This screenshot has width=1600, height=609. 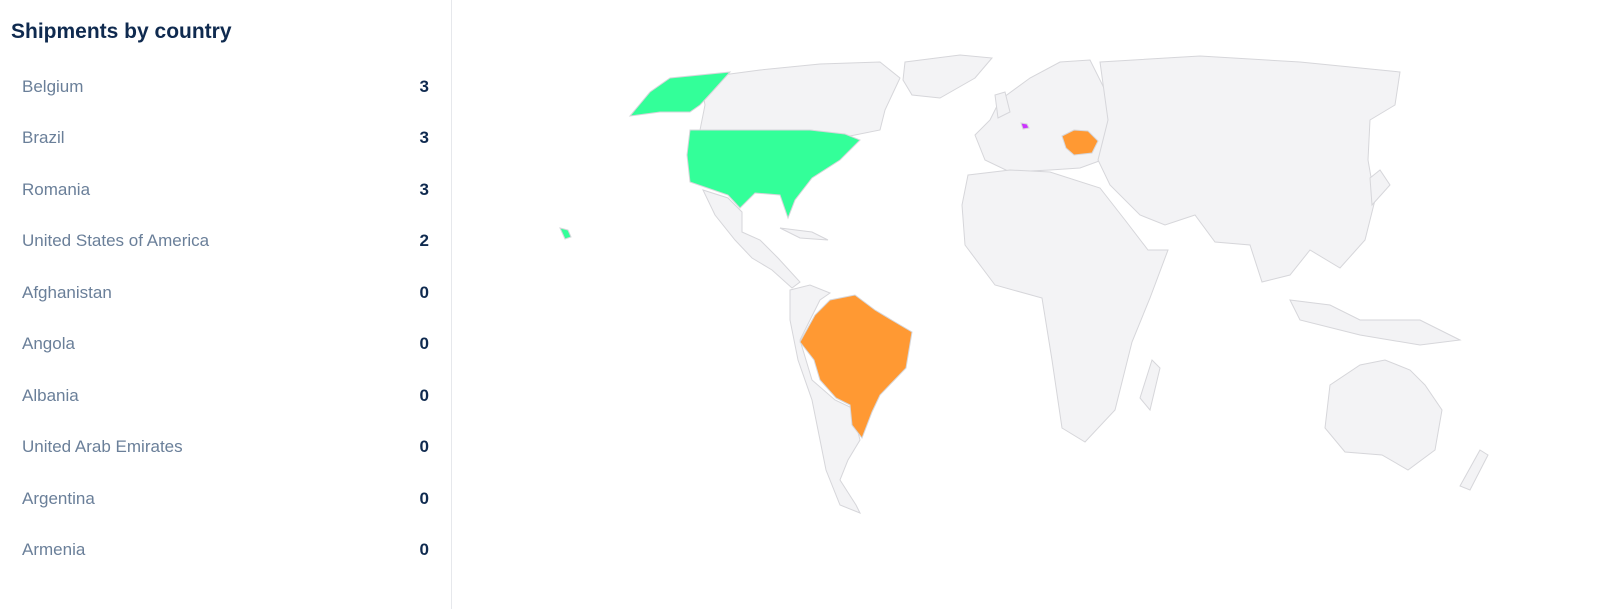 What do you see at coordinates (1383, 415) in the screenshot?
I see `australia` at bounding box center [1383, 415].